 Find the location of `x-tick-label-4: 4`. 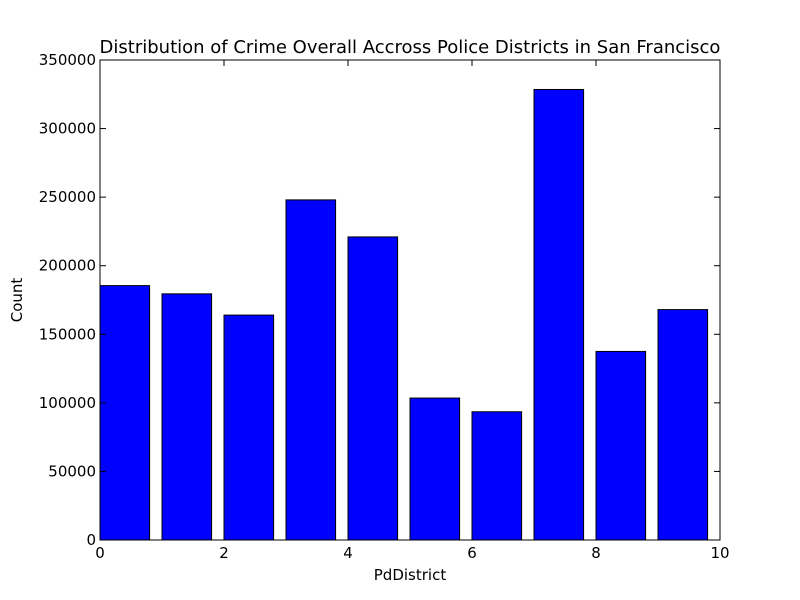

x-tick-label-4: 4 is located at coordinates (348, 553).